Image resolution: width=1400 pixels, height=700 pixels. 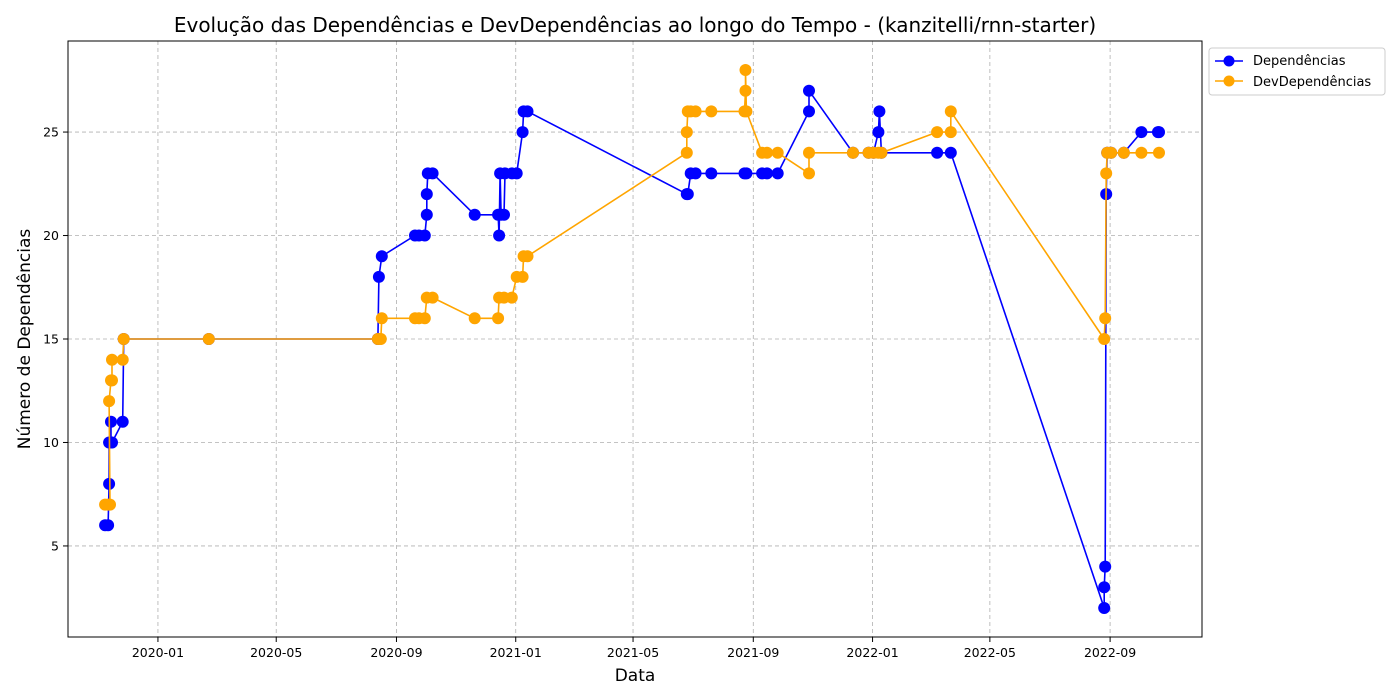 What do you see at coordinates (51, 442) in the screenshot?
I see `y-tick-label: 10` at bounding box center [51, 442].